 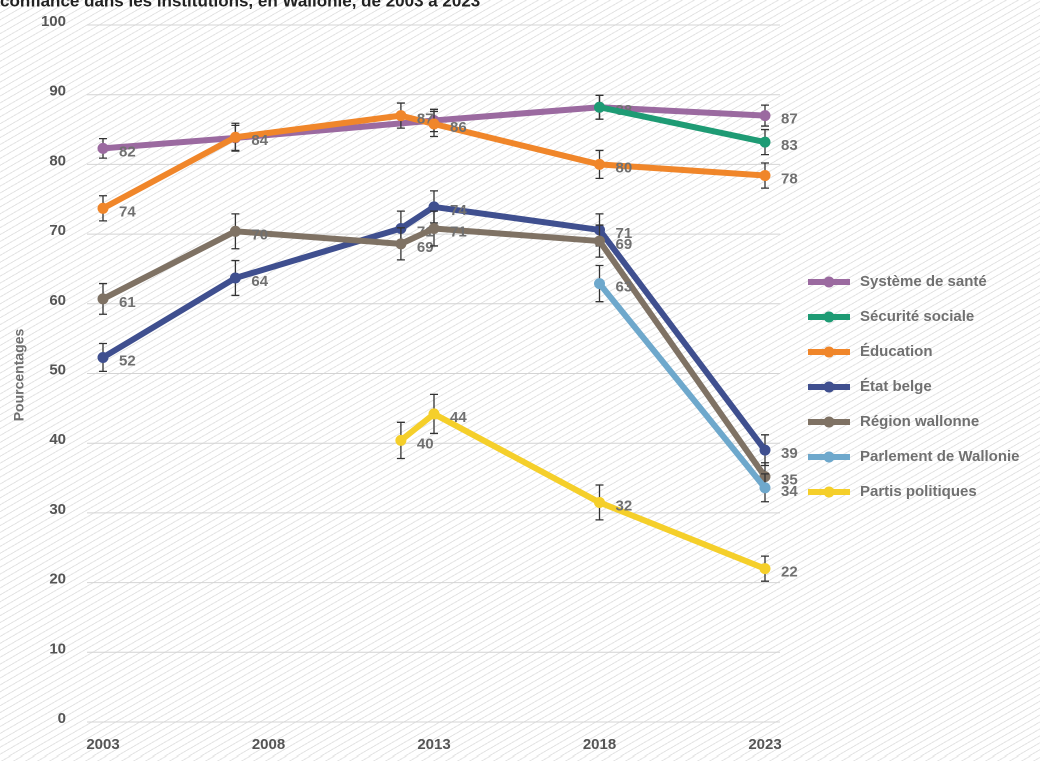 What do you see at coordinates (917, 316) in the screenshot?
I see `legend-label: Sécurité sociale` at bounding box center [917, 316].